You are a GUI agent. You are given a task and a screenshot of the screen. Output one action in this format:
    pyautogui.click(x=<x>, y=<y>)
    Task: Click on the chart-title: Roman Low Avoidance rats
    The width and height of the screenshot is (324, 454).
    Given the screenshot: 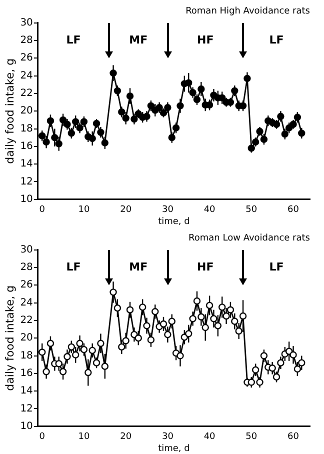 What is the action you would take?
    pyautogui.click(x=249, y=239)
    